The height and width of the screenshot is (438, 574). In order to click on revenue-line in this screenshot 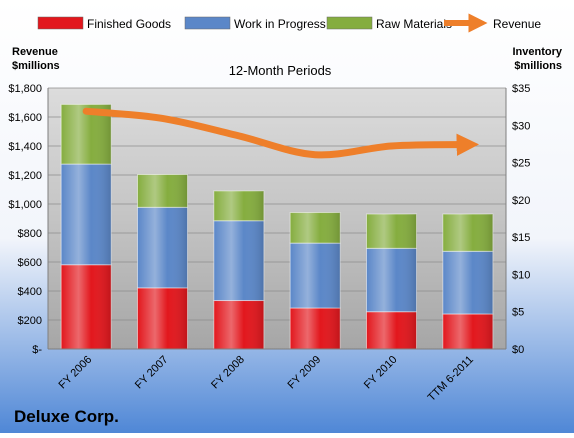, I will do `click(281, 133)`.